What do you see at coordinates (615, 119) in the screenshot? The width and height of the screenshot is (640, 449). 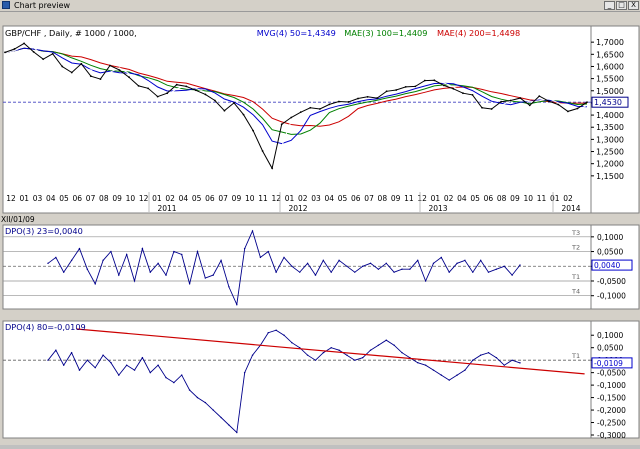 I see `panel-0-axis` at bounding box center [615, 119].